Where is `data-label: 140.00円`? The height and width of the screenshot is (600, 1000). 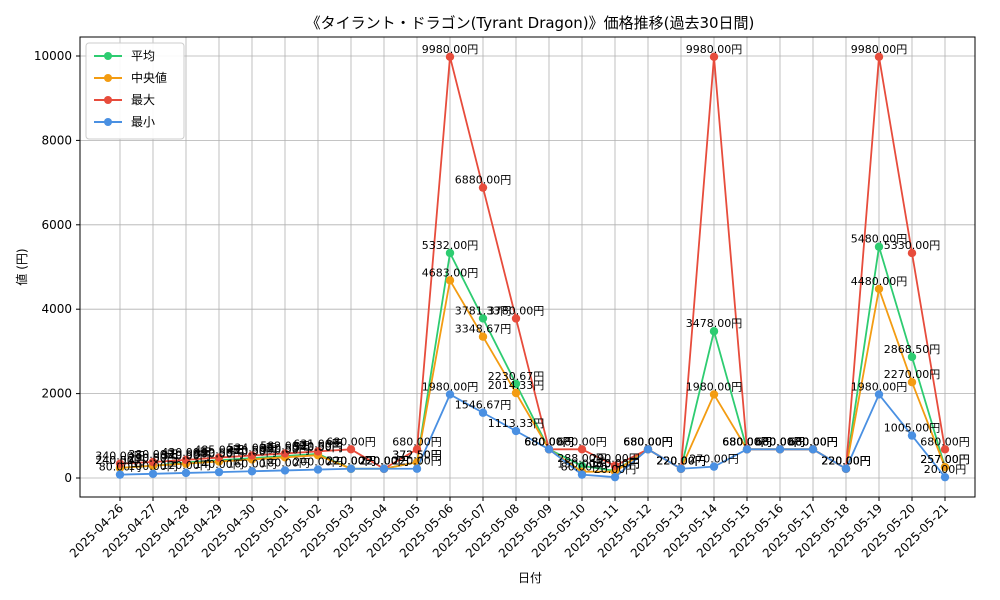 data-label: 140.00円 is located at coordinates (219, 464).